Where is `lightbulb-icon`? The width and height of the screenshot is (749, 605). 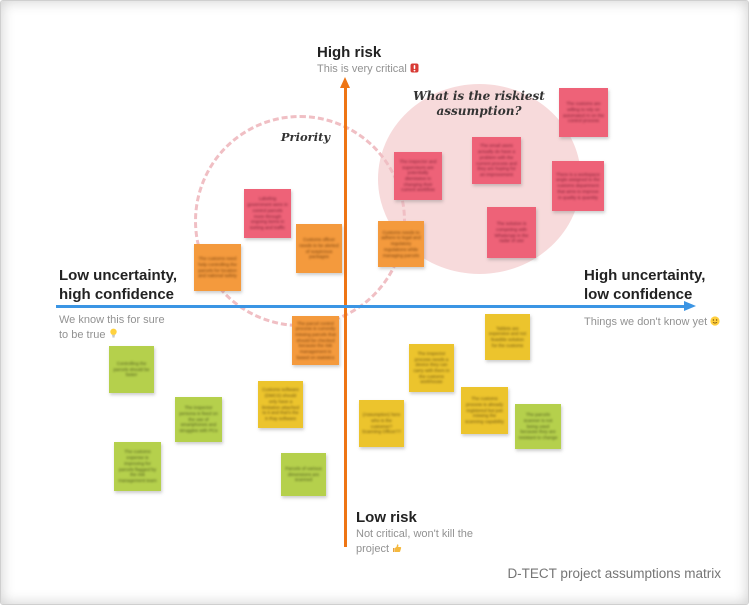 lightbulb-icon is located at coordinates (113, 336).